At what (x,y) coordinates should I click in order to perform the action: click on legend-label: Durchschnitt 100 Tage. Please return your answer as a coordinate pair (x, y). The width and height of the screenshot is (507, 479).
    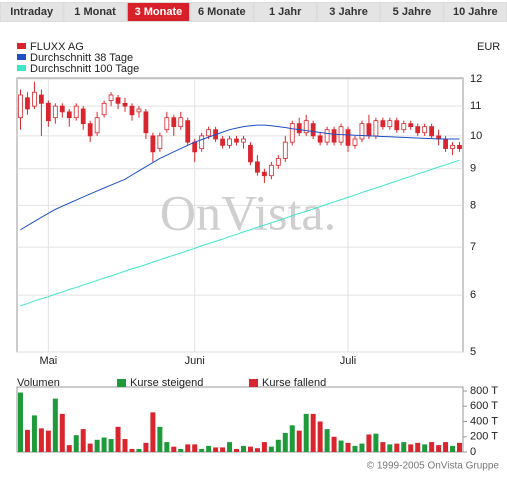
    Looking at the image, I should click on (84, 69).